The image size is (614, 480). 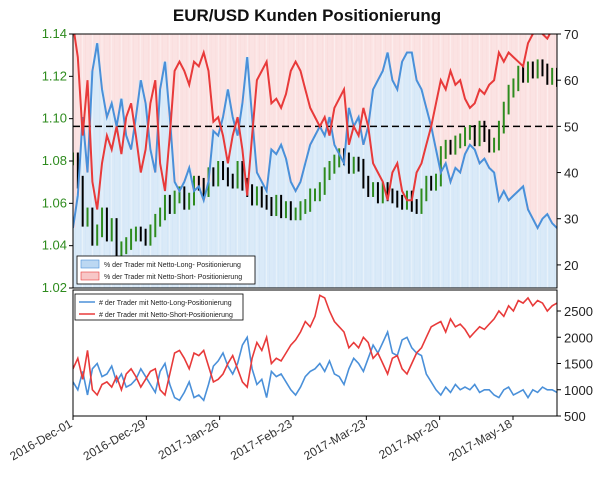 I want to click on price-tick-label: 1.02, so click(x=54, y=287).